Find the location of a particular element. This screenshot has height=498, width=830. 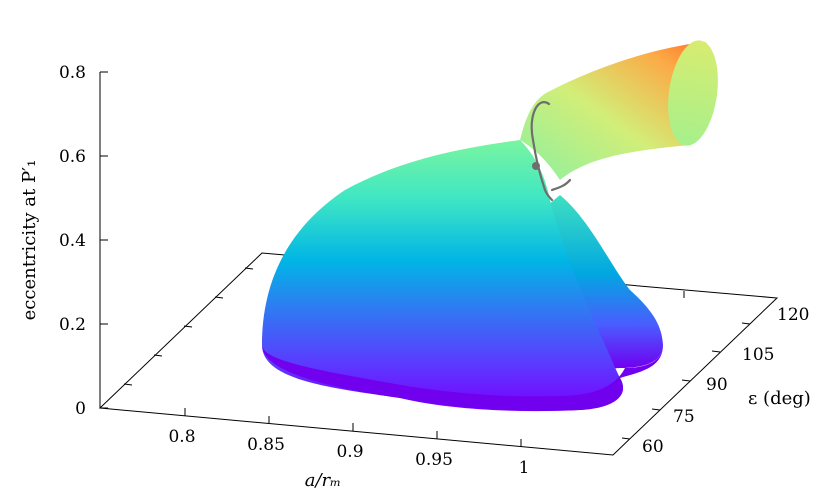

boundary-curve-hook is located at coordinates (561, 185).